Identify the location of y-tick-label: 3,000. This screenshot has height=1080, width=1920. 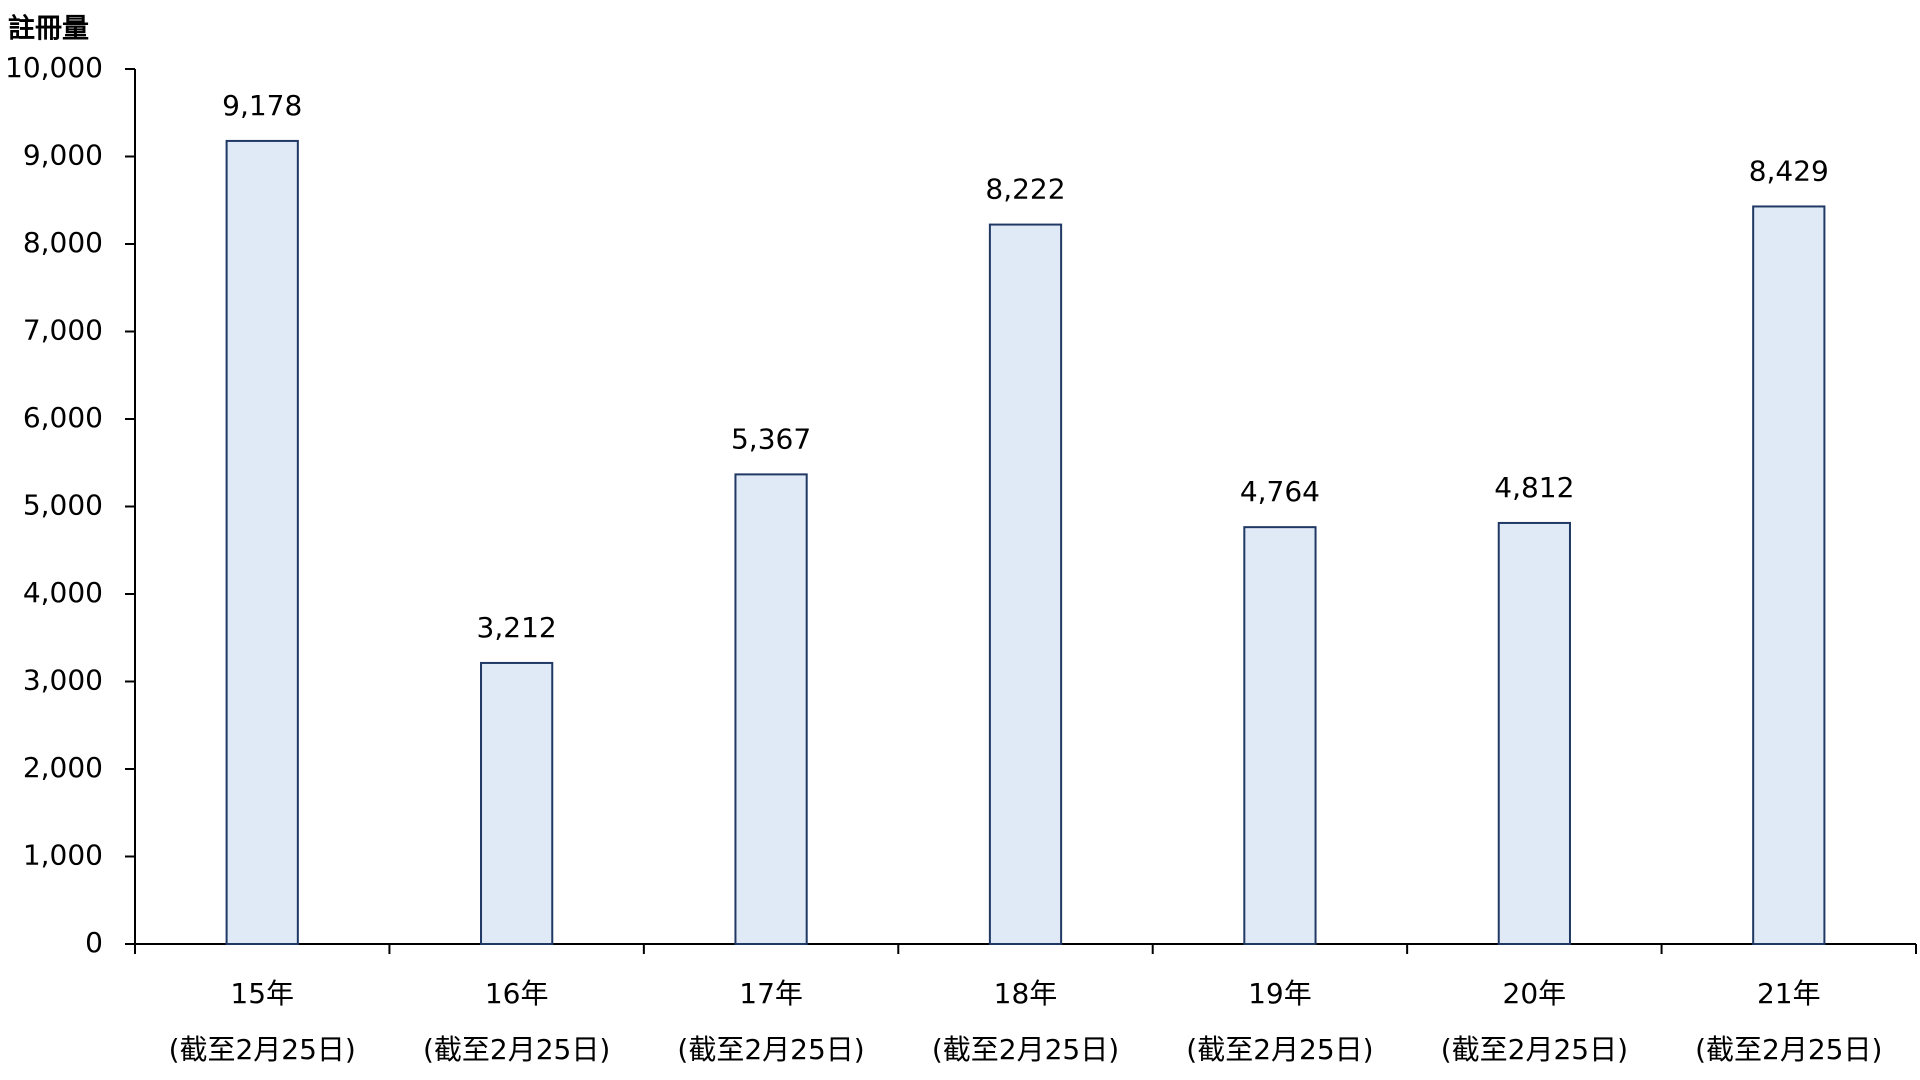
(63, 680).